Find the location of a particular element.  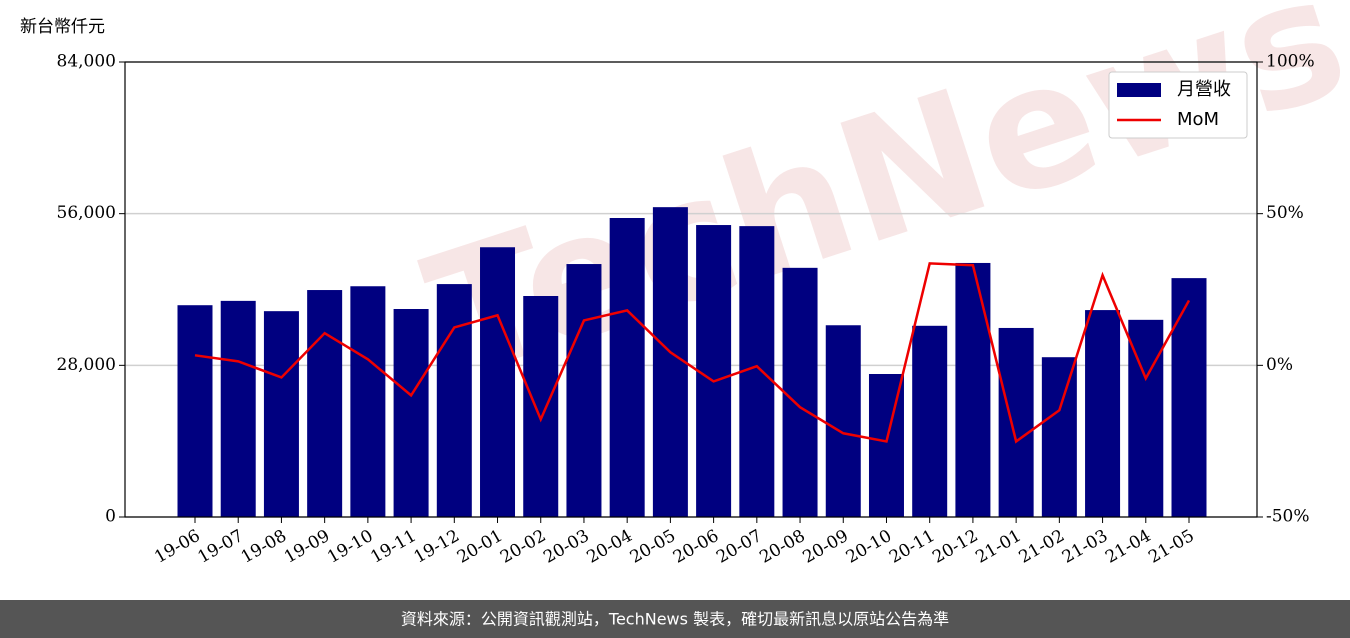

footer: 資料來源：公開資訊觀測站，TechNews 製表，確切最新訊息以原站公告為準 is located at coordinates (675, 619).